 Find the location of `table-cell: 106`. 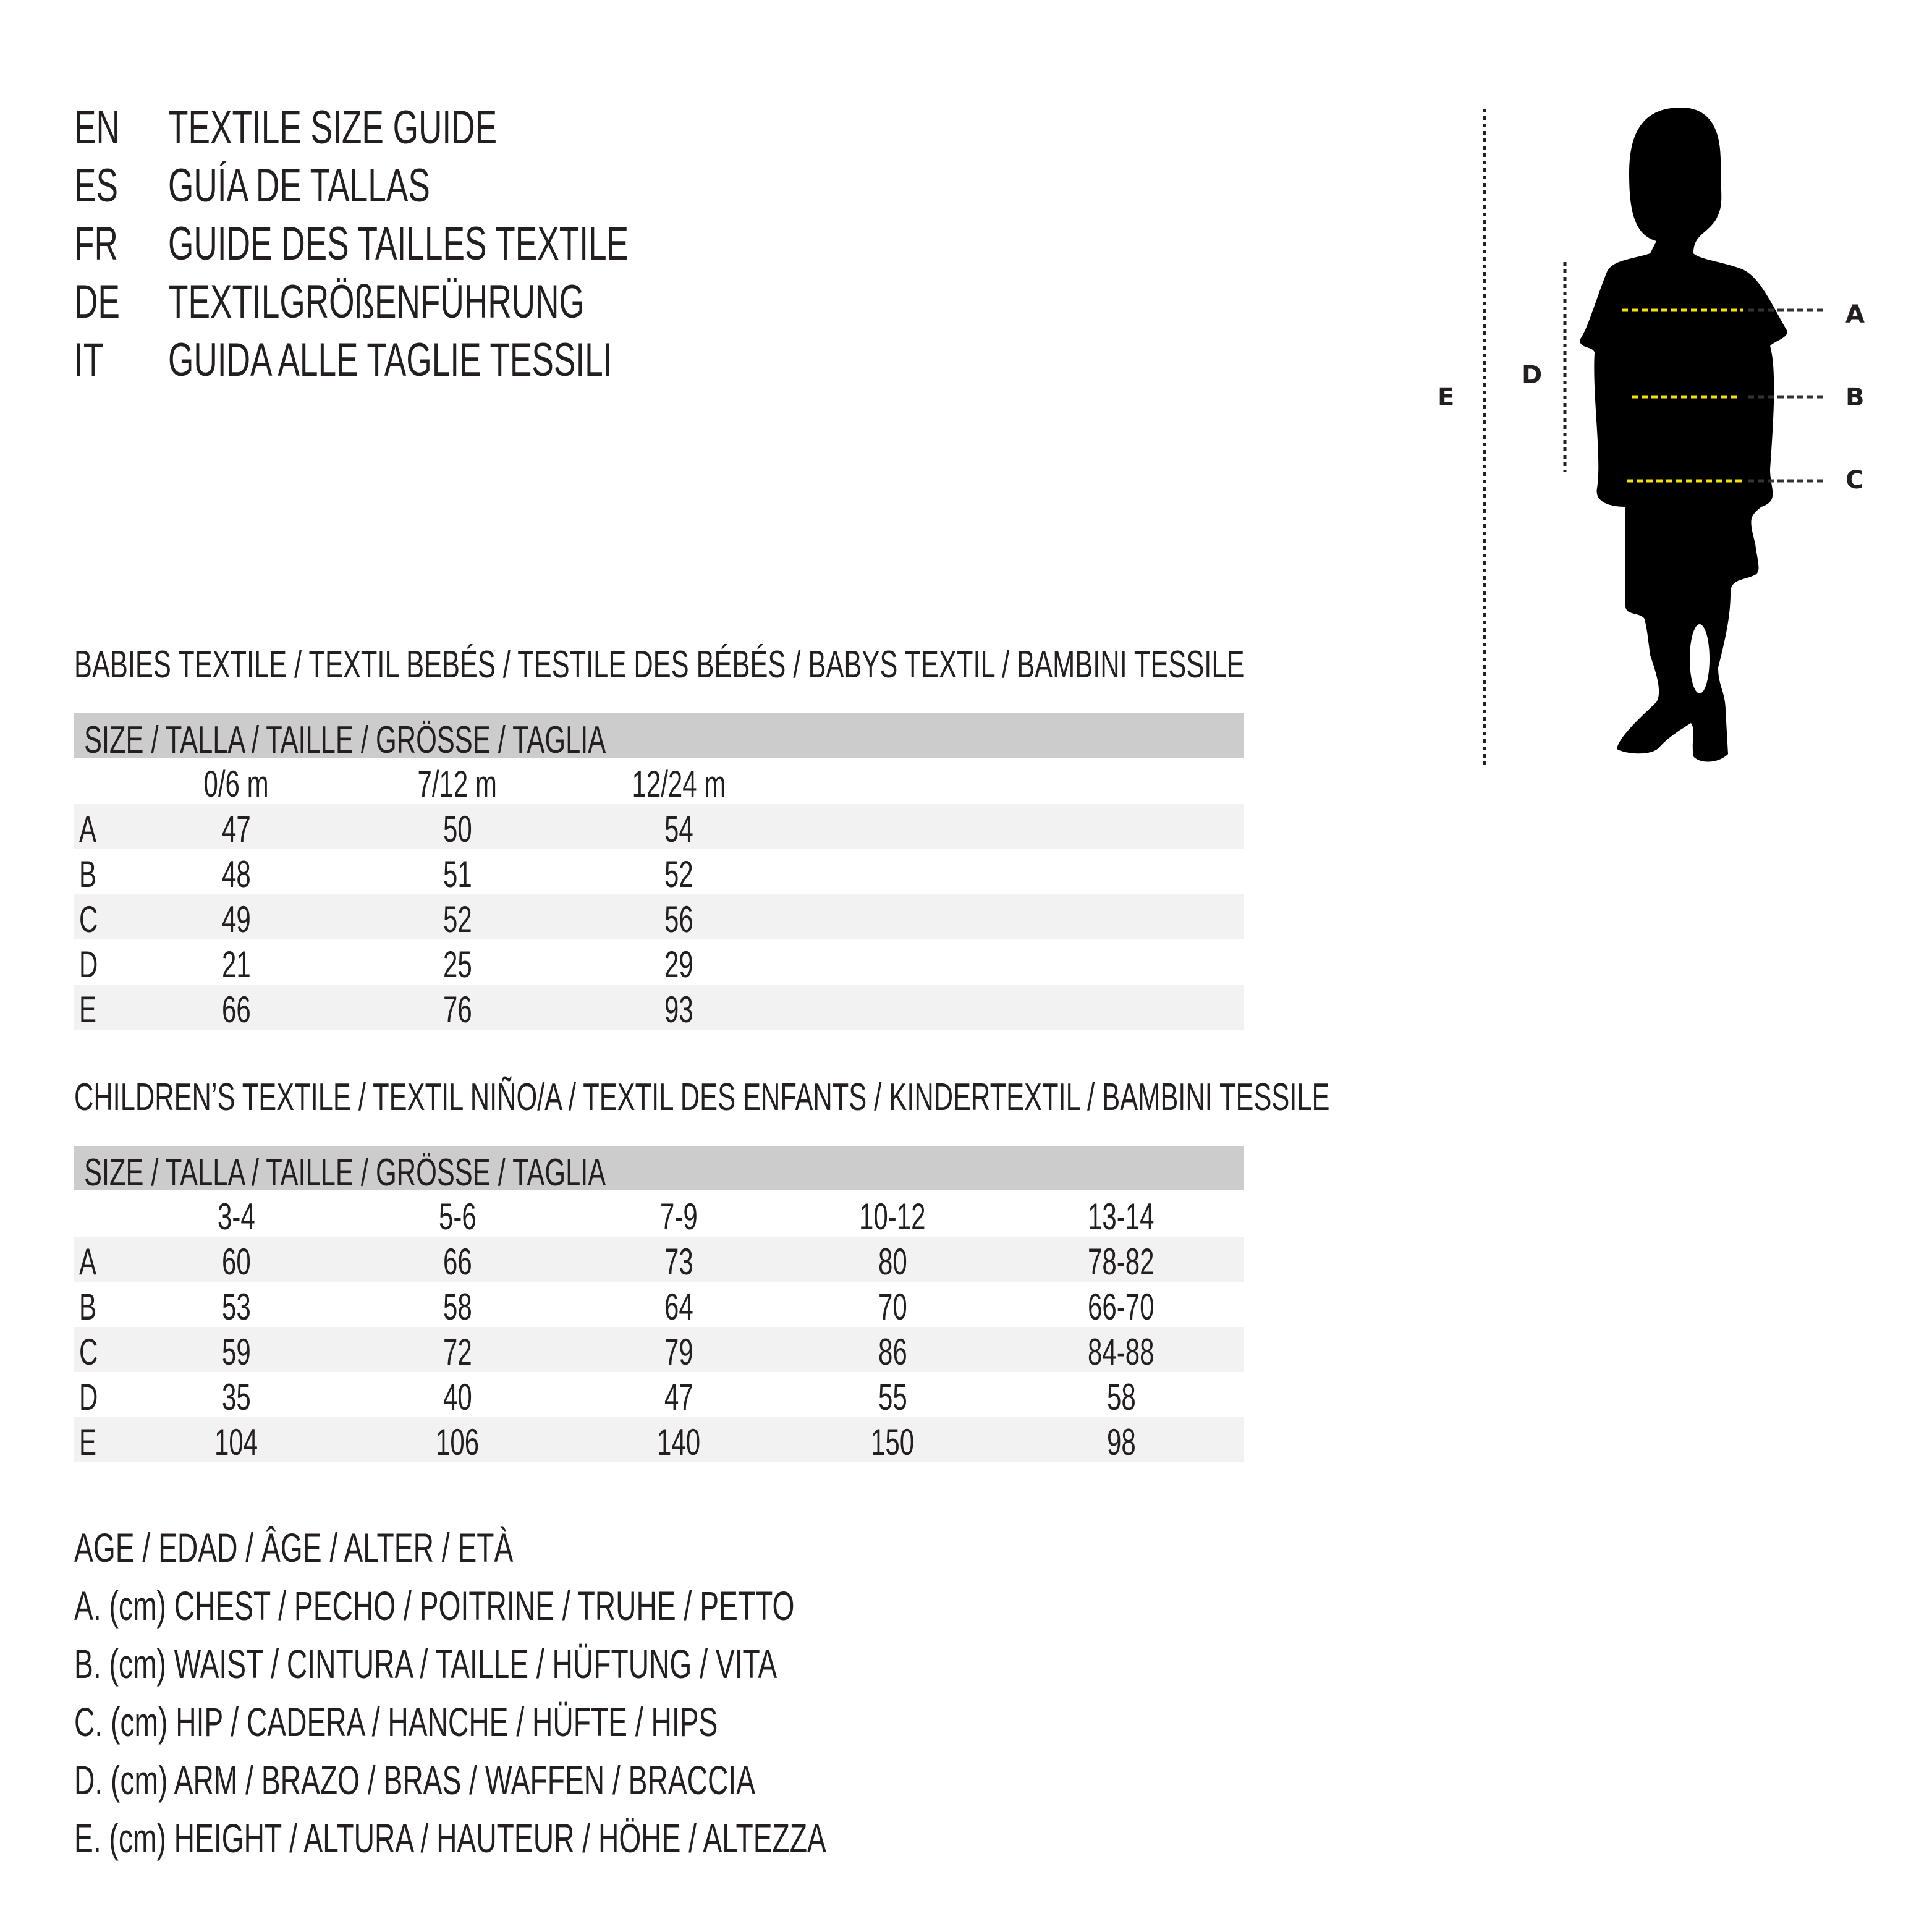

table-cell: 106 is located at coordinates (457, 1442).